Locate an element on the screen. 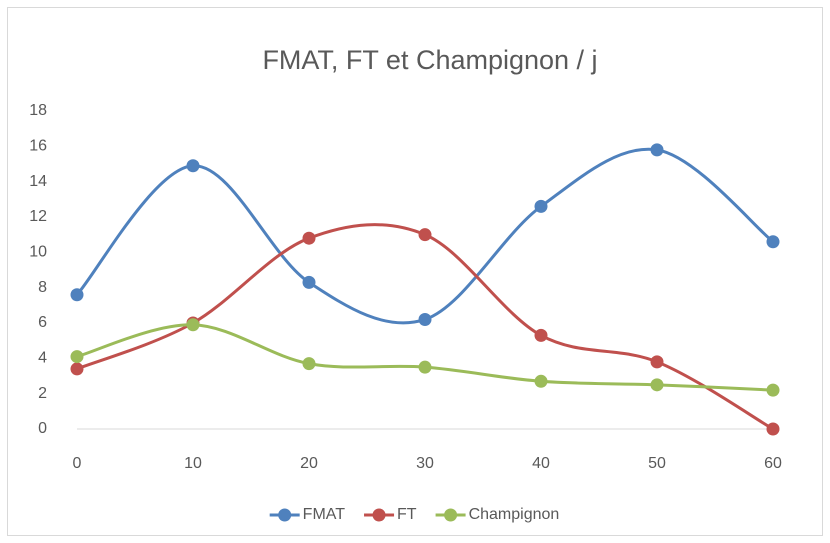 The image size is (830, 543). legend-label: FT is located at coordinates (407, 514).